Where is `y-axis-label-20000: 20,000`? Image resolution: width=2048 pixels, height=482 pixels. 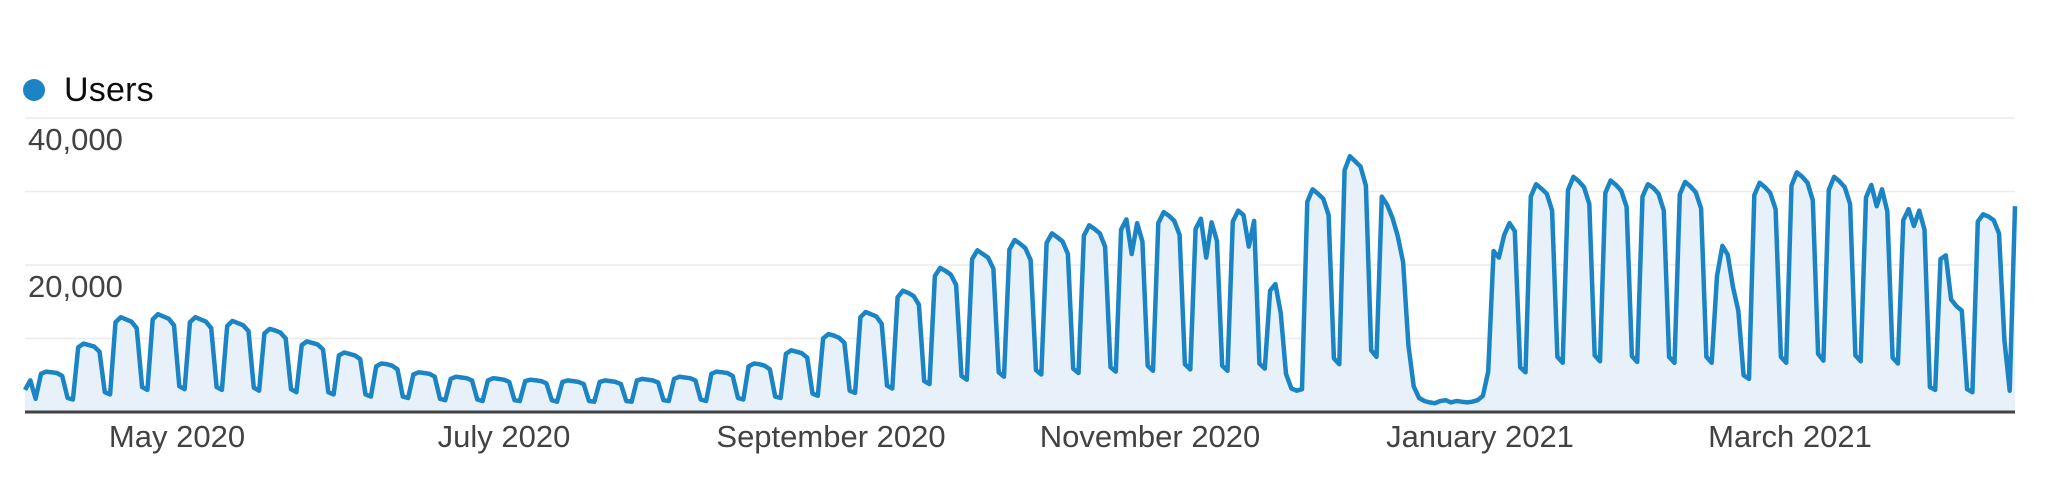 y-axis-label-20000: 20,000 is located at coordinates (75, 286).